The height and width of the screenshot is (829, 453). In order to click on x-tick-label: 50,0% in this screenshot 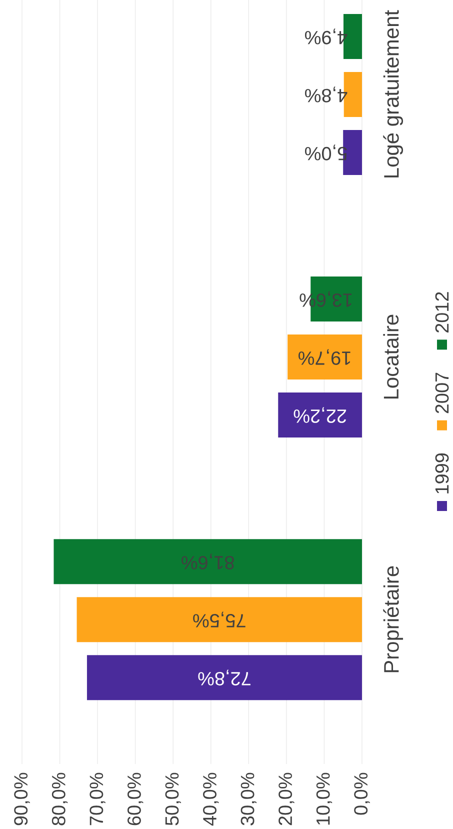, I will do `click(173, 799)`.